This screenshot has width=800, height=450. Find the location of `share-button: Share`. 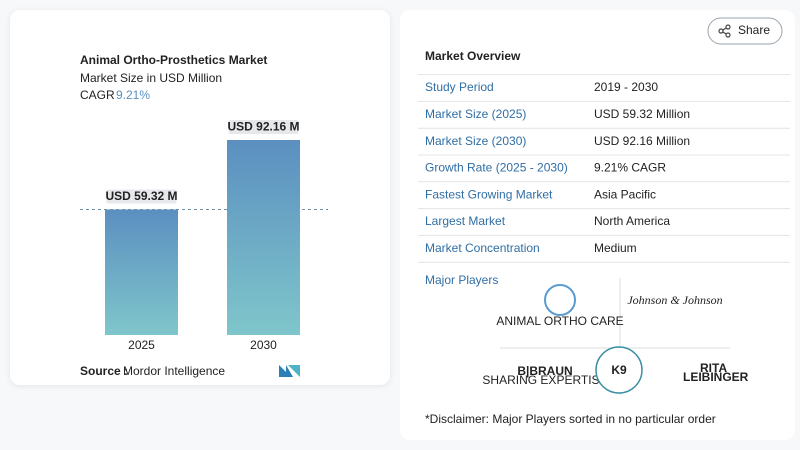

share-button: Share is located at coordinates (745, 31).